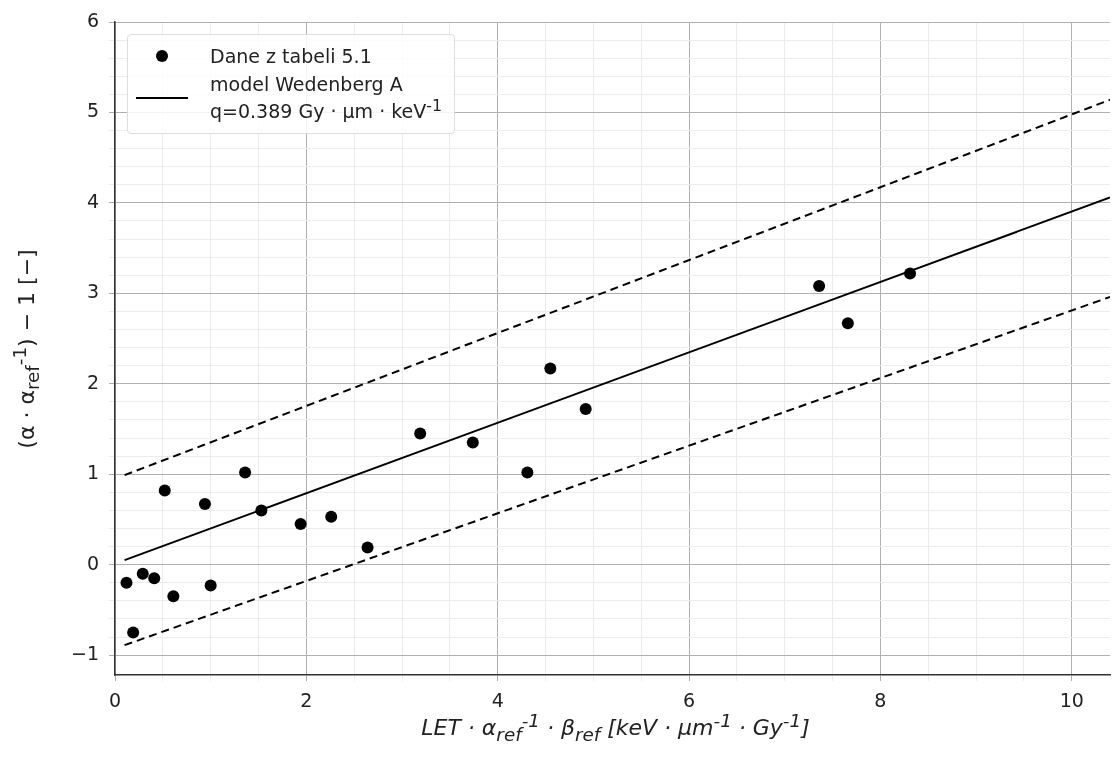 This screenshot has width=1116, height=764. I want to click on legend-label: model Wedenberg A q=0.389 Gy · μm · keV$^{-1}$, so click(326, 98).